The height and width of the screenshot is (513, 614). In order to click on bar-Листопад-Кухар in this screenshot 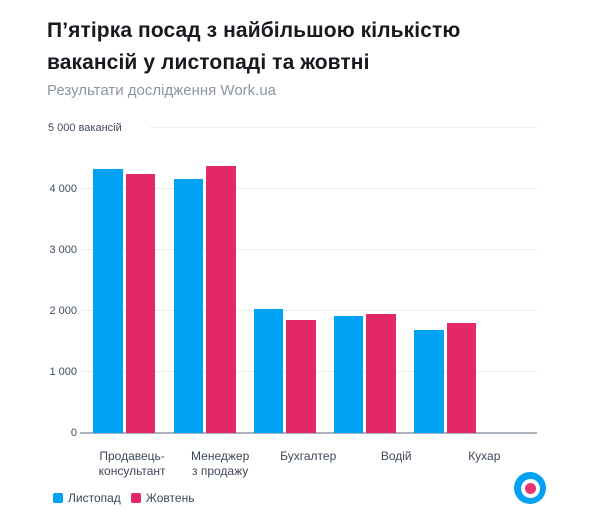, I will do `click(429, 381)`.